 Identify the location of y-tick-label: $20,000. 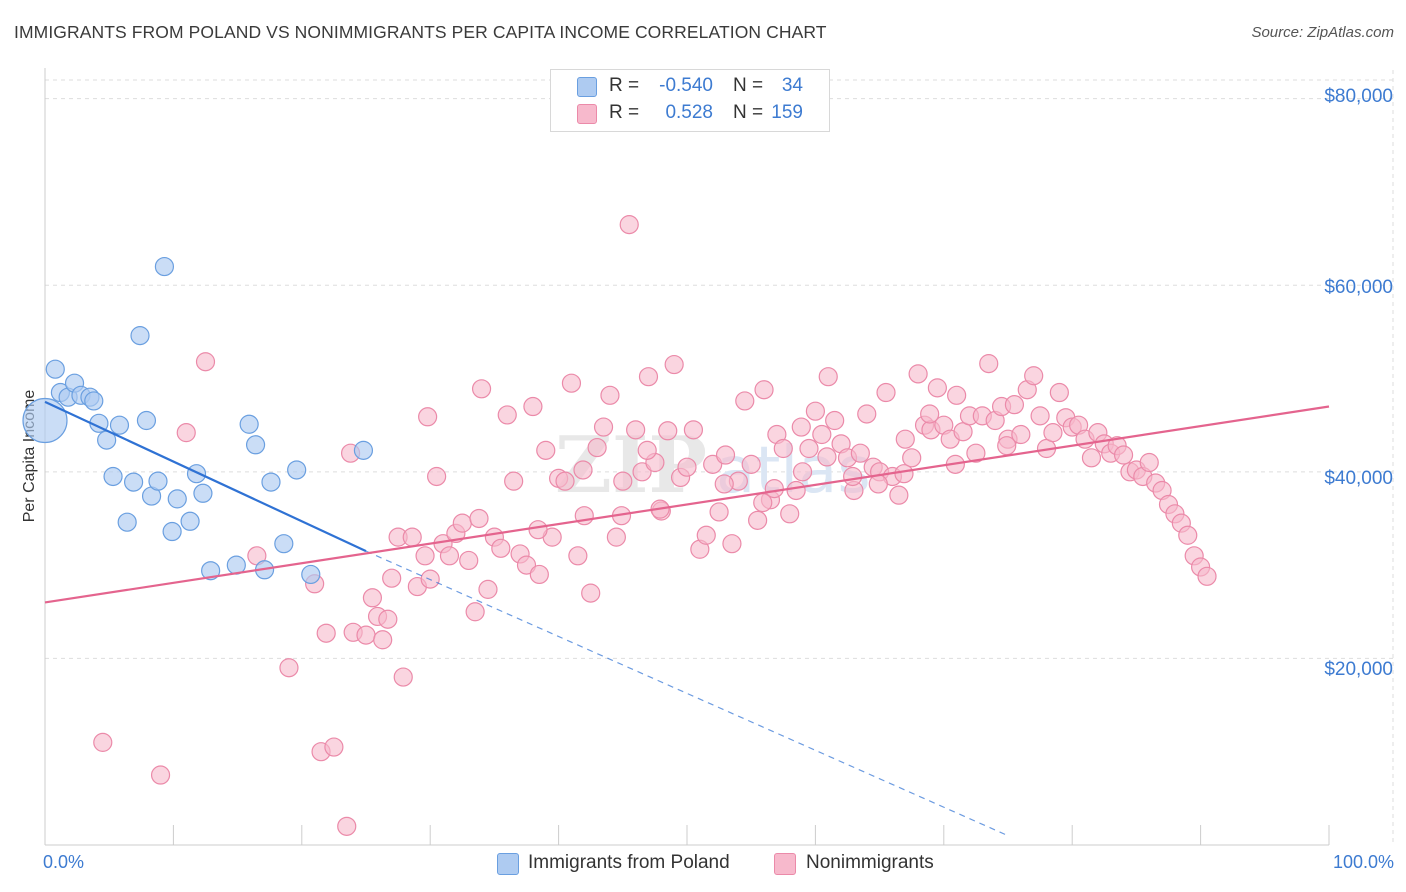
(1358, 669).